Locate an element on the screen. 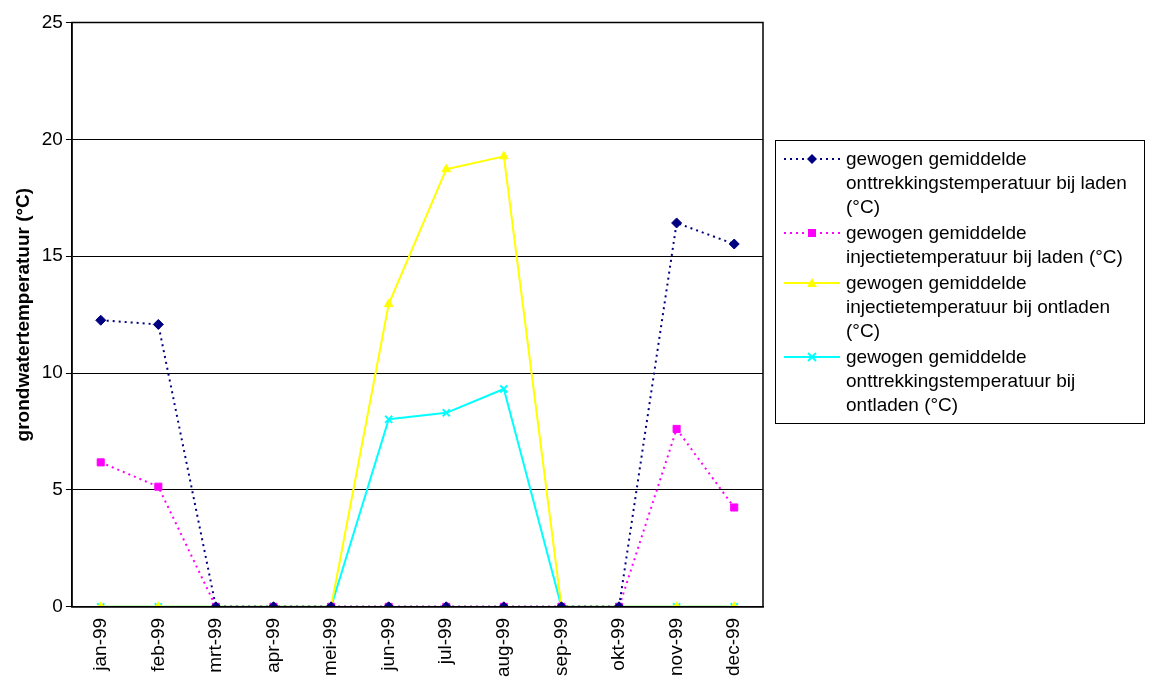 This screenshot has width=1162, height=688. y-tick-label: 10 is located at coordinates (52, 372).